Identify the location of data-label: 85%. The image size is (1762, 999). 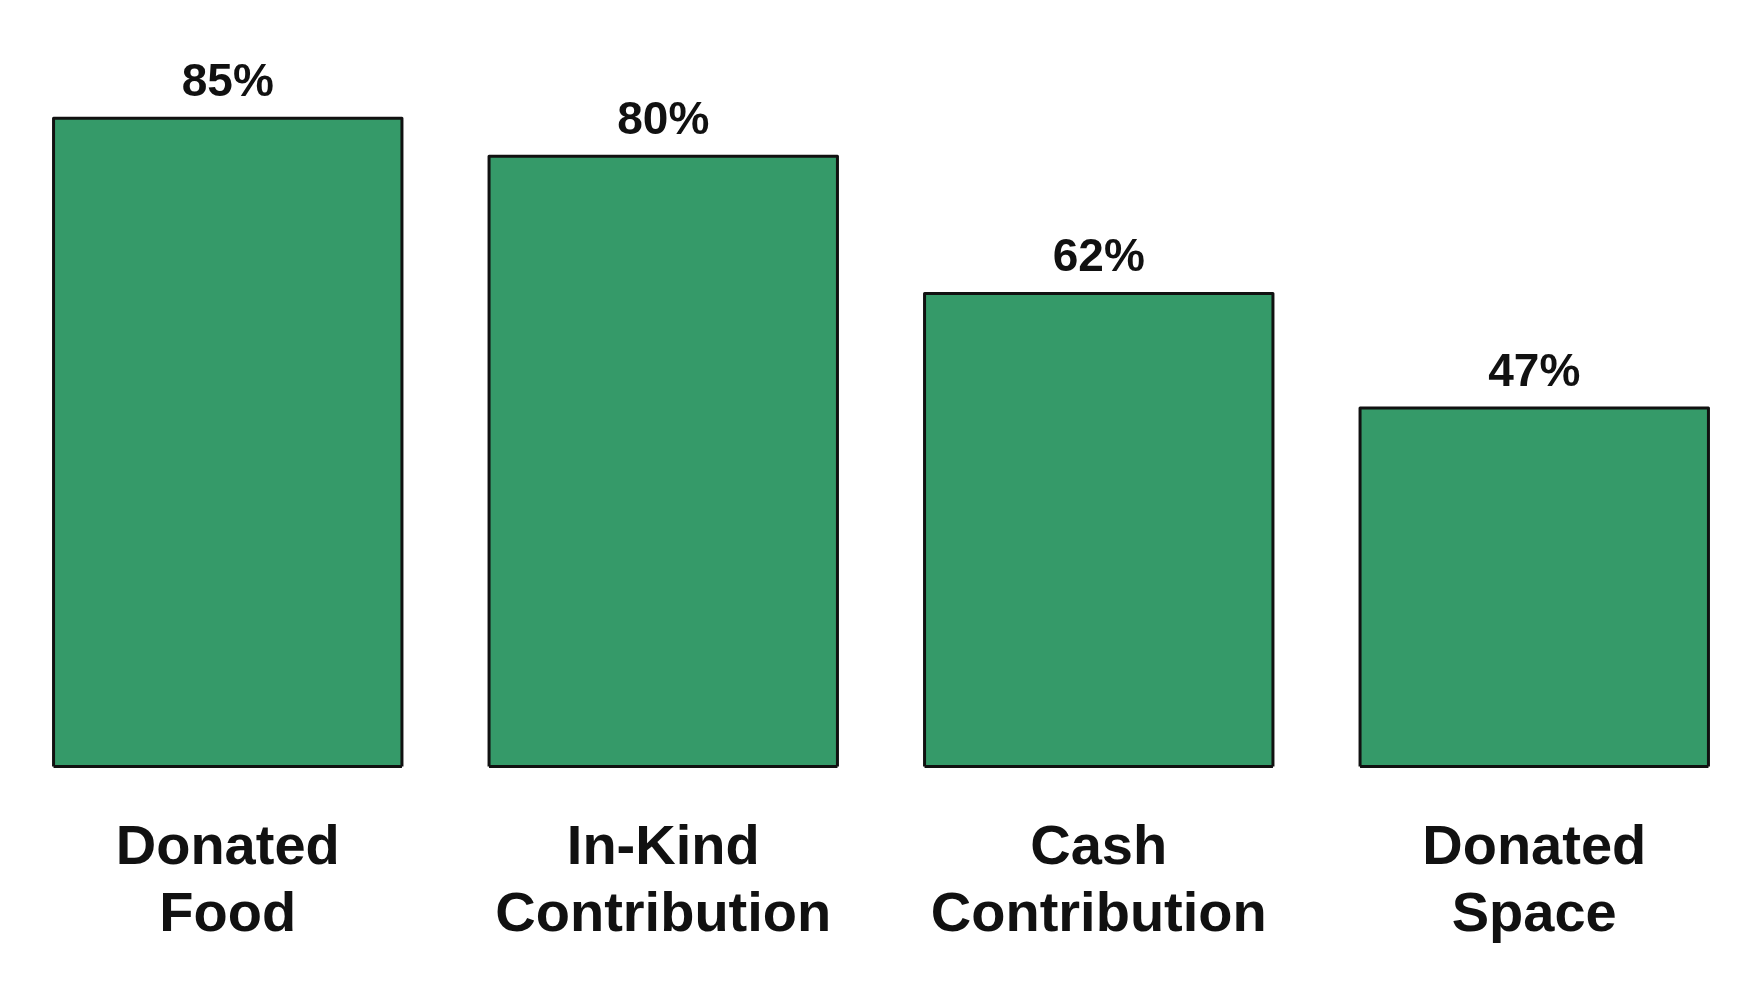
(227, 79).